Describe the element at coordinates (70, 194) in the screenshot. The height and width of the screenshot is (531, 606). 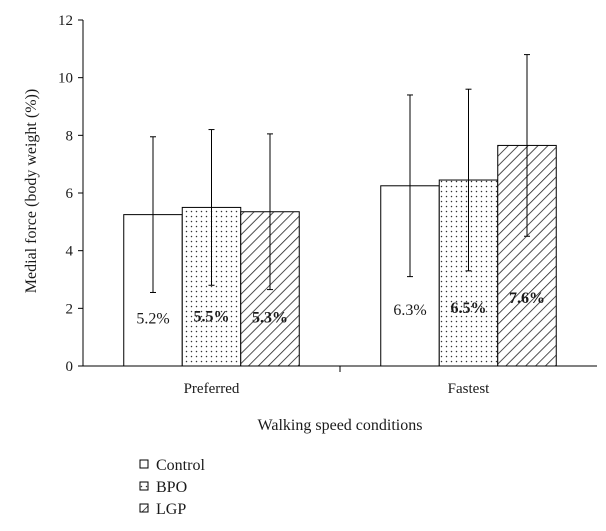
I see `y-tick-label: 6` at that location.